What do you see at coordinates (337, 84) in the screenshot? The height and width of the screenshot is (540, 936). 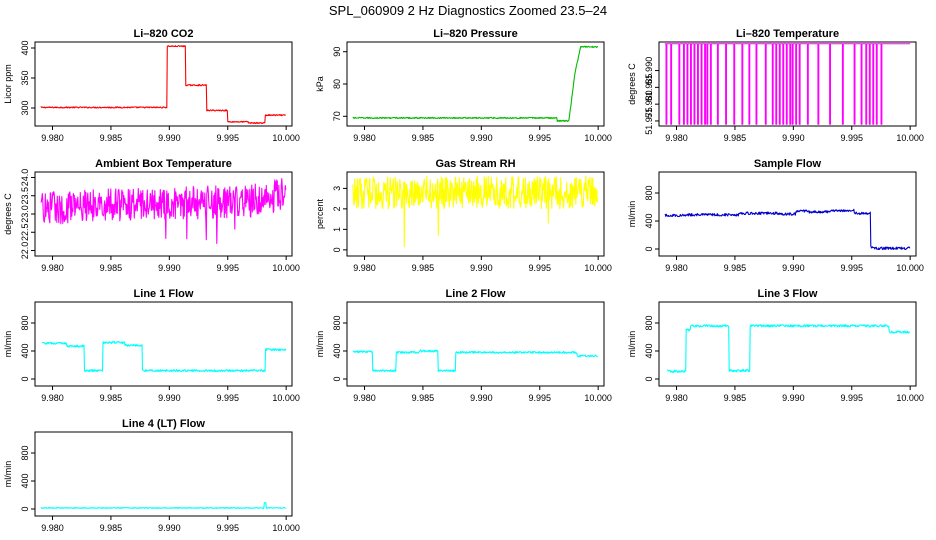 I see `y-tick-label: 80` at bounding box center [337, 84].